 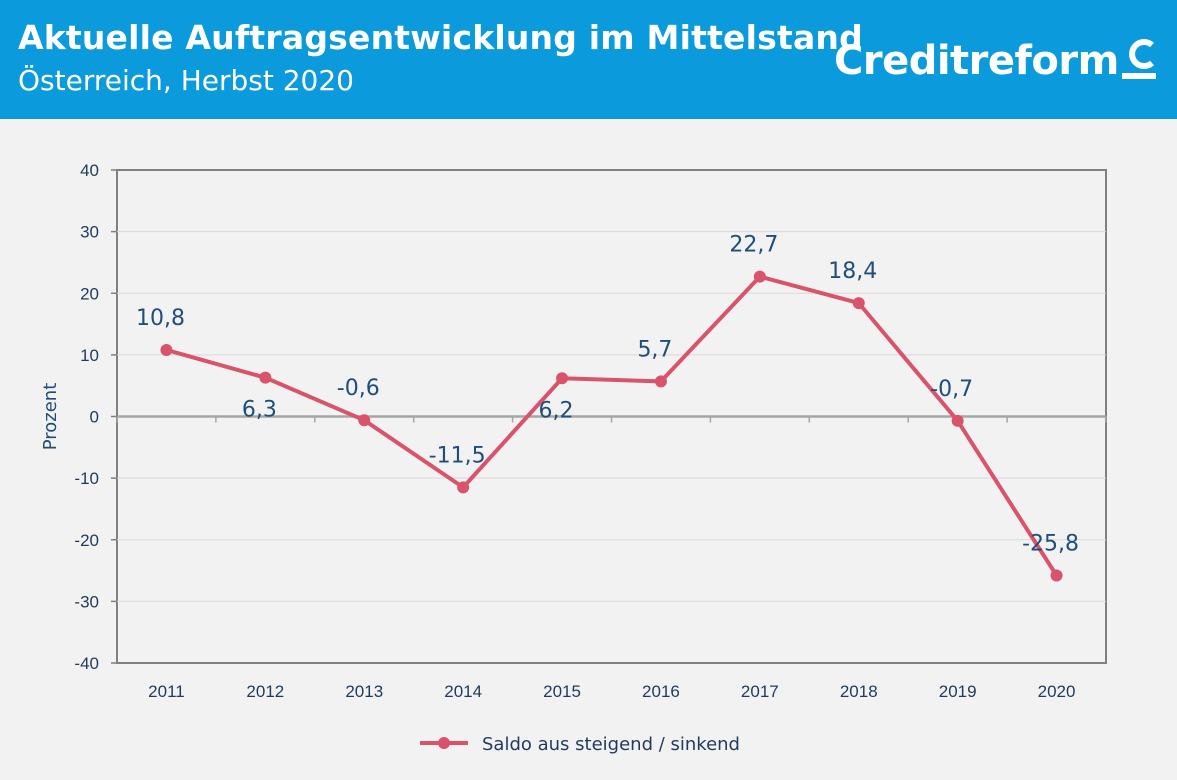 I want to click on x-axis-ticks: 2011 2012 2013 2014 2015 2016 2017 2018 2019 2020, so click(x=611, y=691).